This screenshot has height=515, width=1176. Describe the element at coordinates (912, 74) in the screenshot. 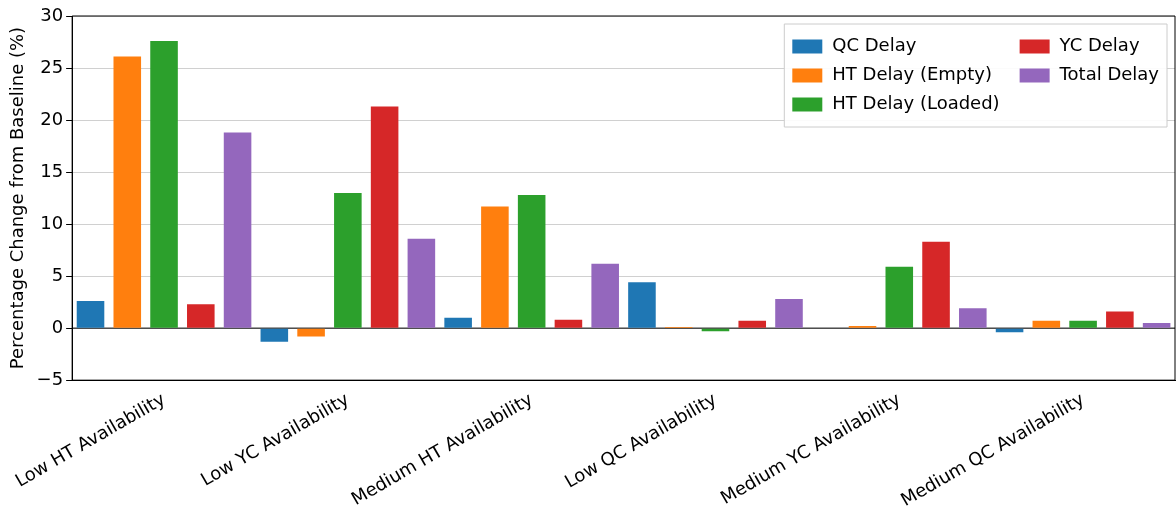

I see `legend-label: HT Delay (Empty)` at that location.